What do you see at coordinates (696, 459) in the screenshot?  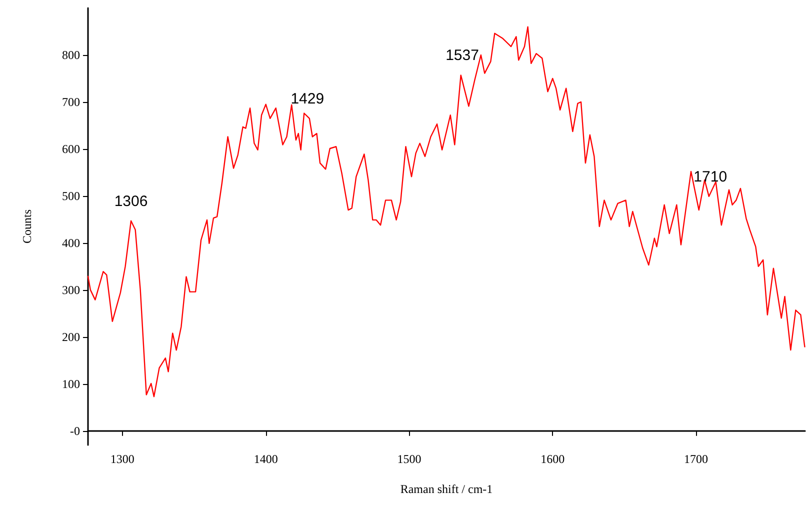 I see `x-tick-label: 1700` at bounding box center [696, 459].